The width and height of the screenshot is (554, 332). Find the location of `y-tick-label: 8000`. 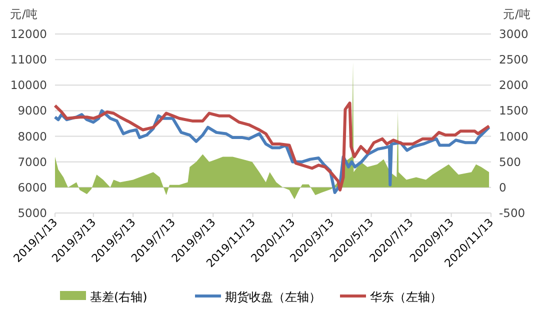

y-tick-label: 8000 is located at coordinates (32, 136).